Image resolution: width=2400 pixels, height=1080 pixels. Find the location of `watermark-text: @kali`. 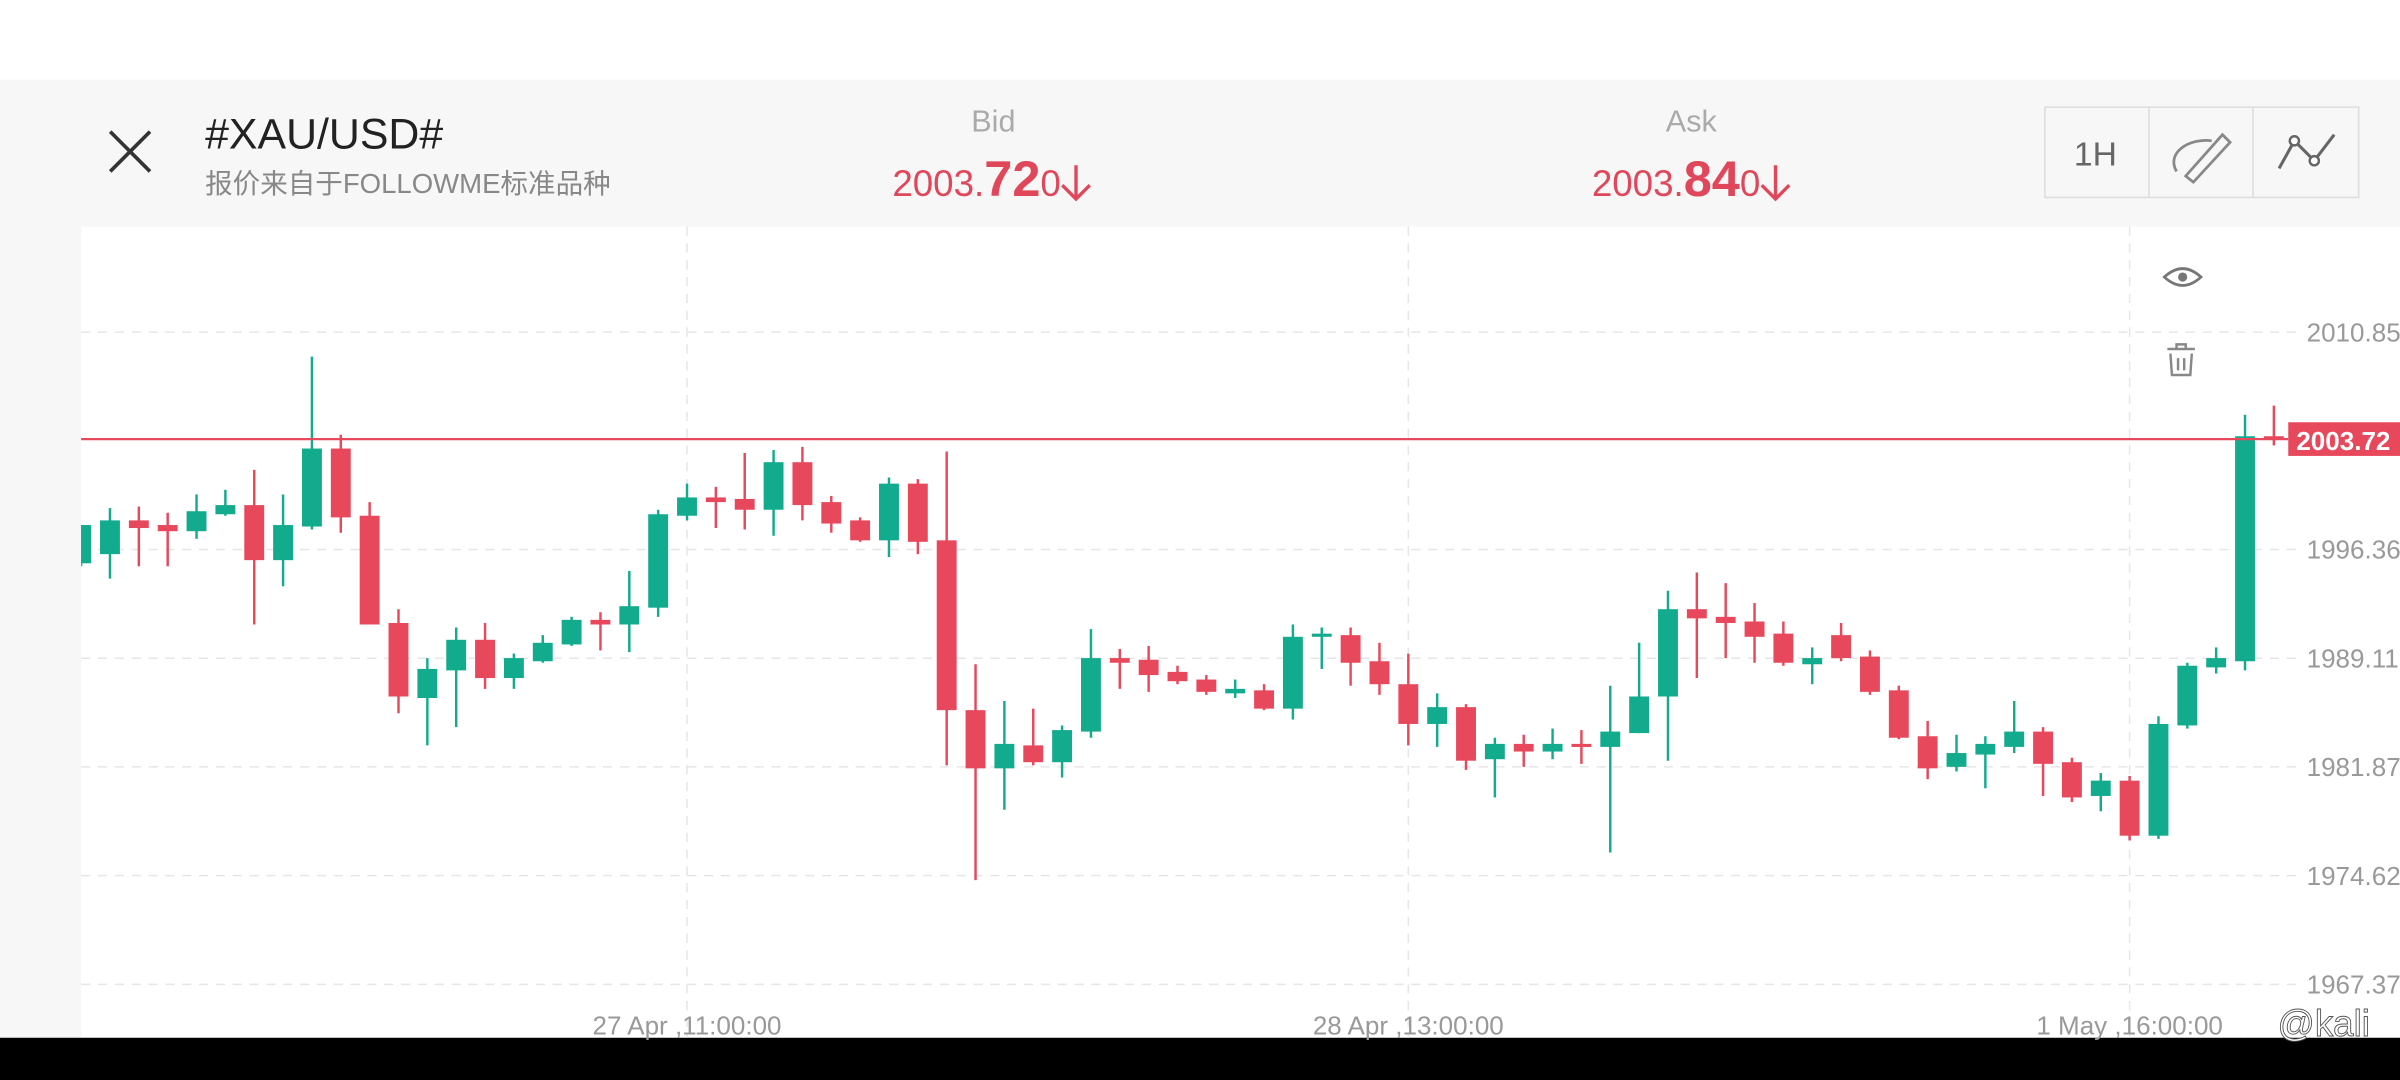

watermark-text: @kali is located at coordinates (2324, 1023).